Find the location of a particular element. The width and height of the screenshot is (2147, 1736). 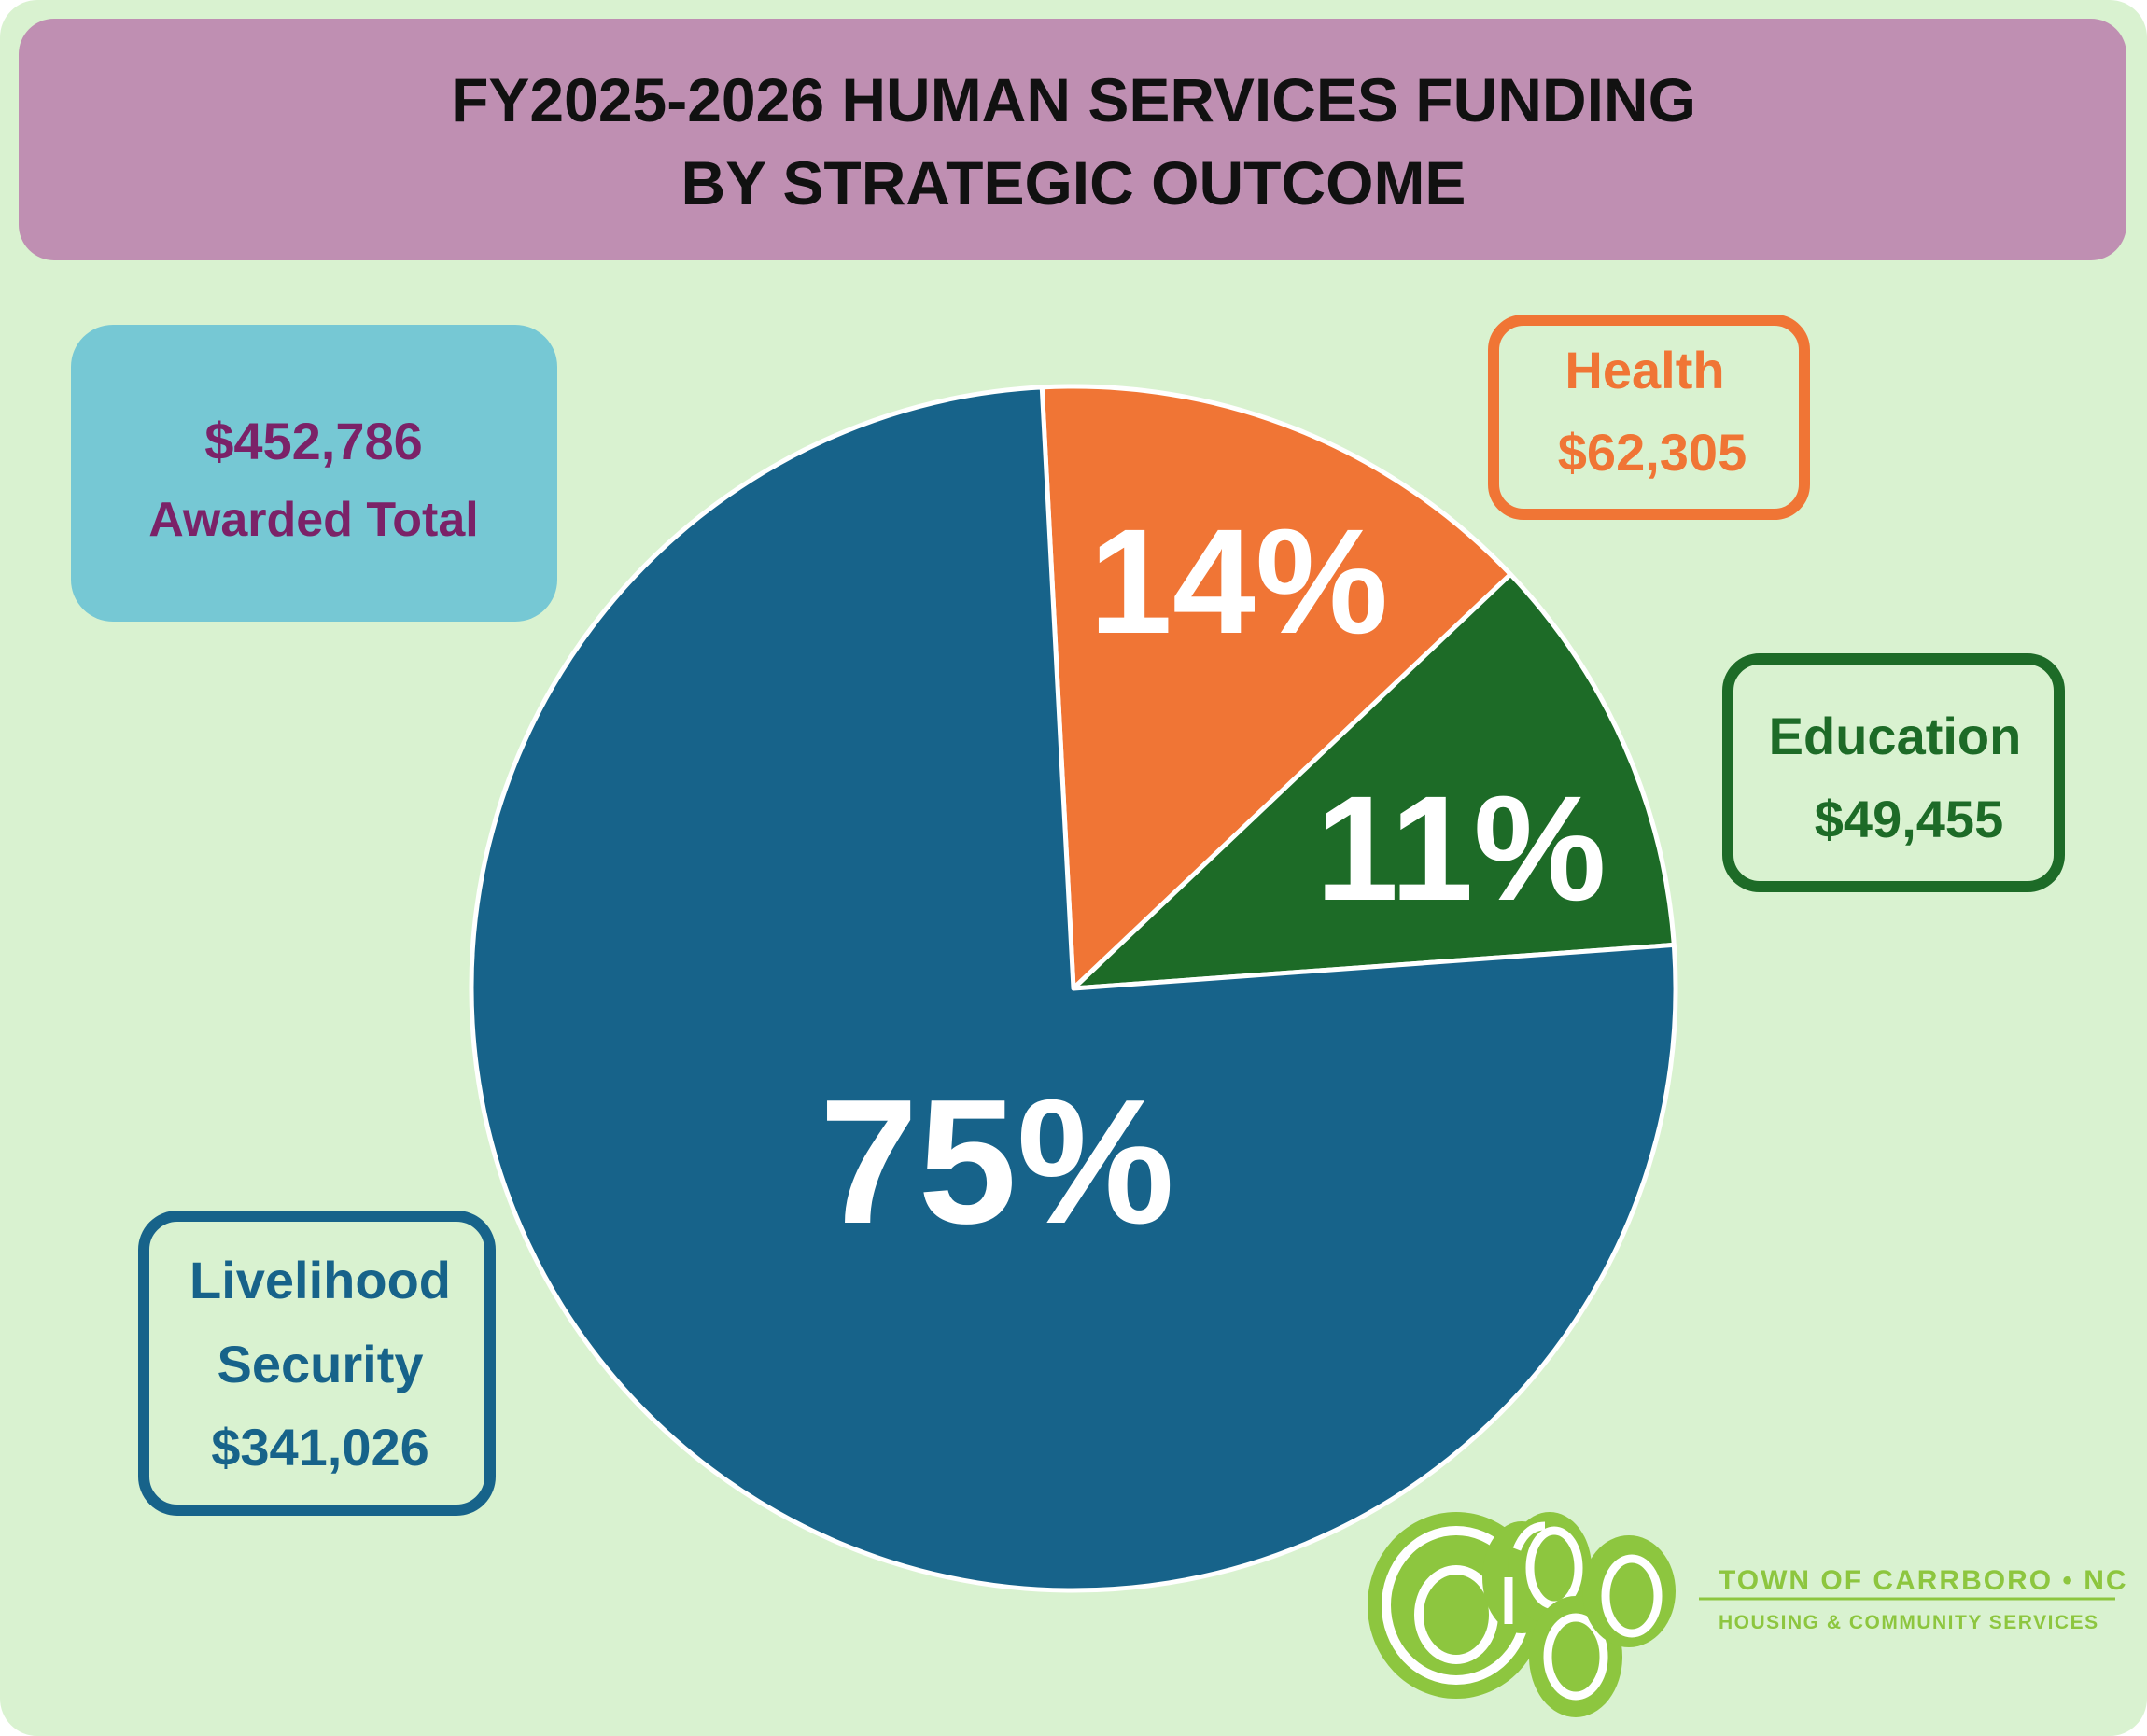

health-callout-box is located at coordinates (1649, 417).